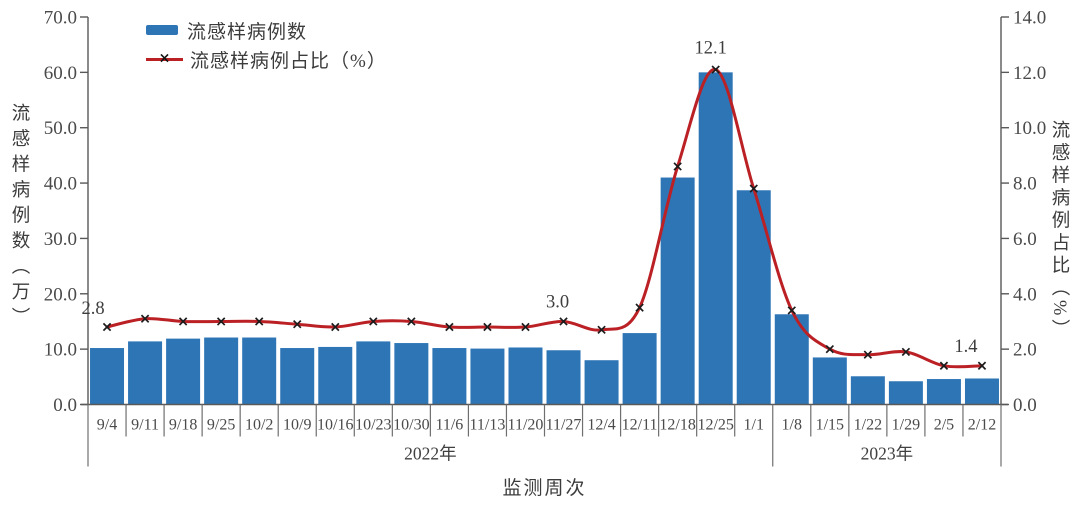 The height and width of the screenshot is (516, 1080). I want to click on bar-10/16, so click(335, 375).